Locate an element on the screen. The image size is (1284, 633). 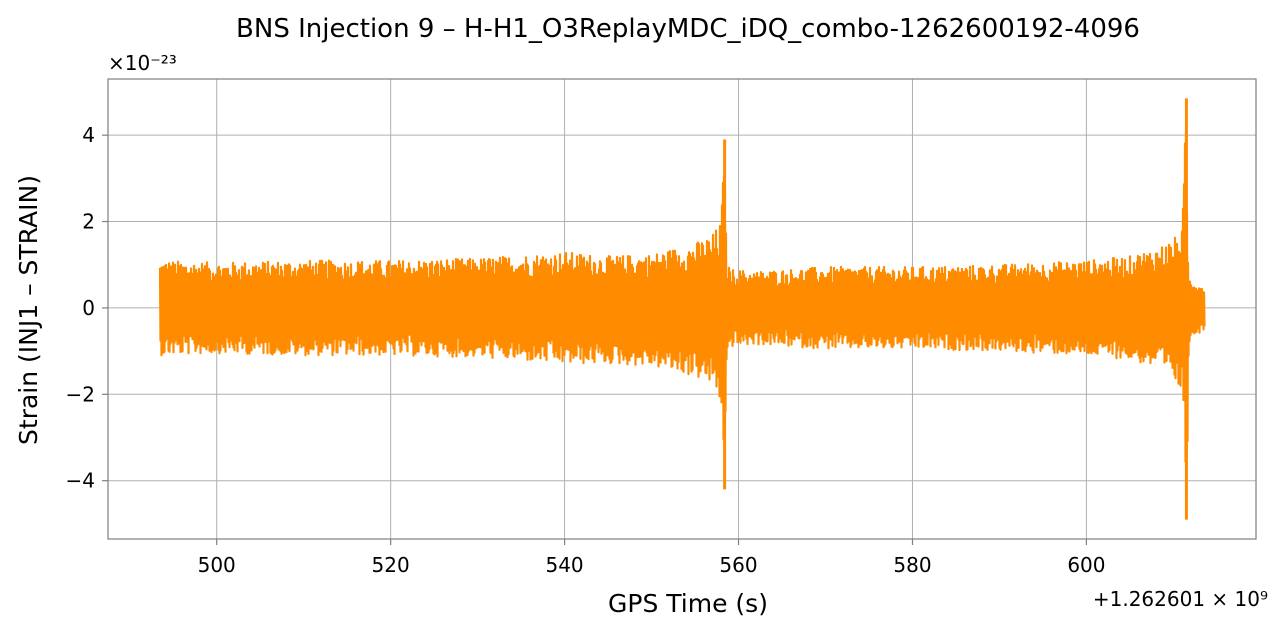
y-tick-label: −4 is located at coordinates (80, 481).